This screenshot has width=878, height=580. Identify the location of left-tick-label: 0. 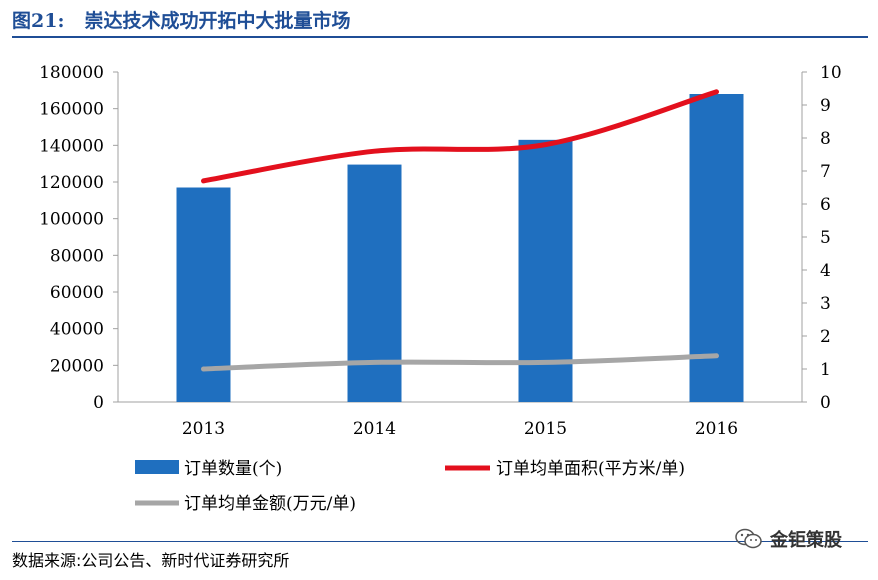
(98, 403).